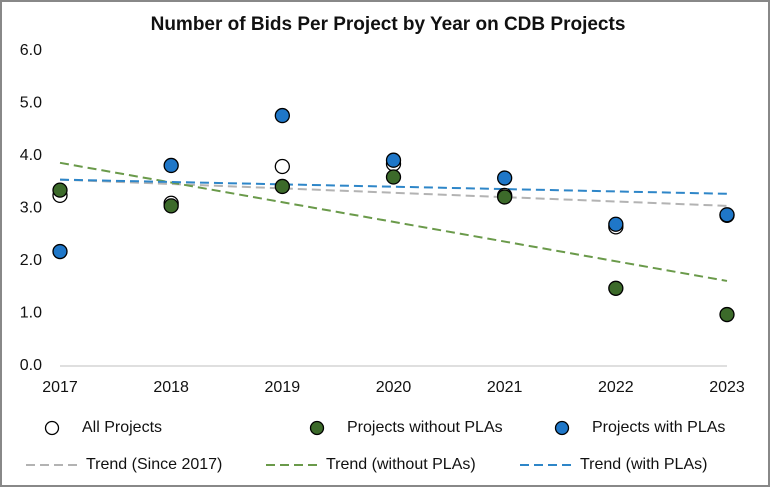 Image resolution: width=770 pixels, height=487 pixels. Describe the element at coordinates (616, 387) in the screenshot. I see `x-tick-label: 2022` at that location.